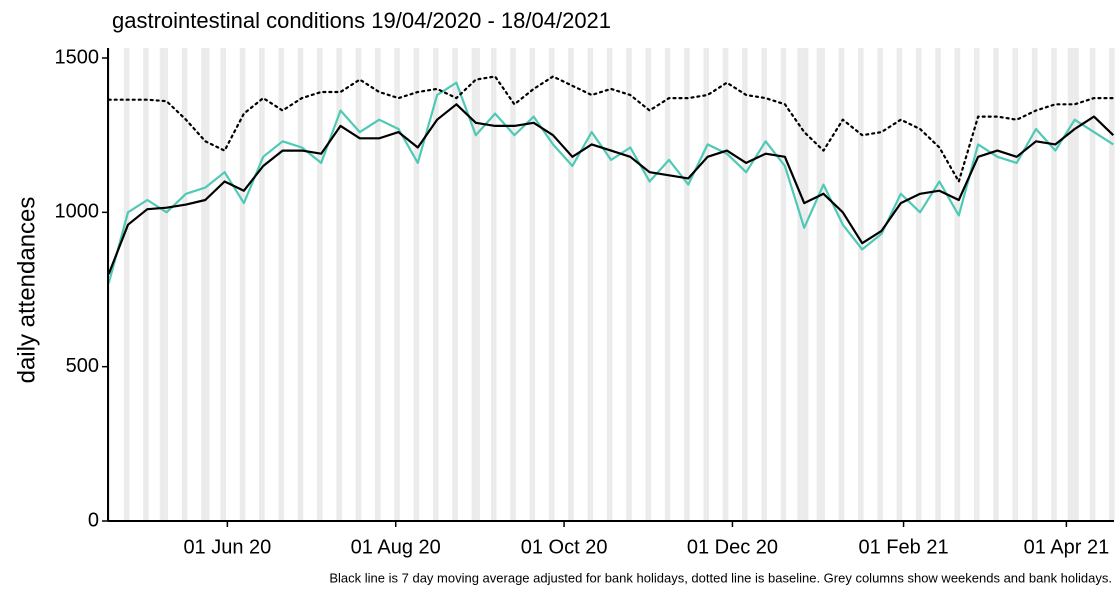 The width and height of the screenshot is (1116, 589). What do you see at coordinates (732, 547) in the screenshot?
I see `x-tick-label: 01 Dec 20` at bounding box center [732, 547].